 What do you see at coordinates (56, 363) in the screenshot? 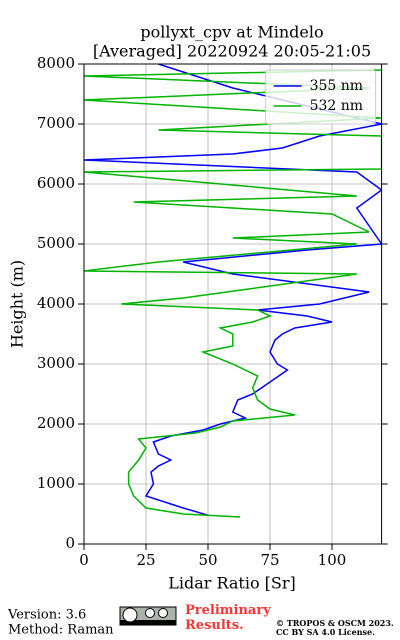
I see `y-tick-label: 3000` at bounding box center [56, 363].